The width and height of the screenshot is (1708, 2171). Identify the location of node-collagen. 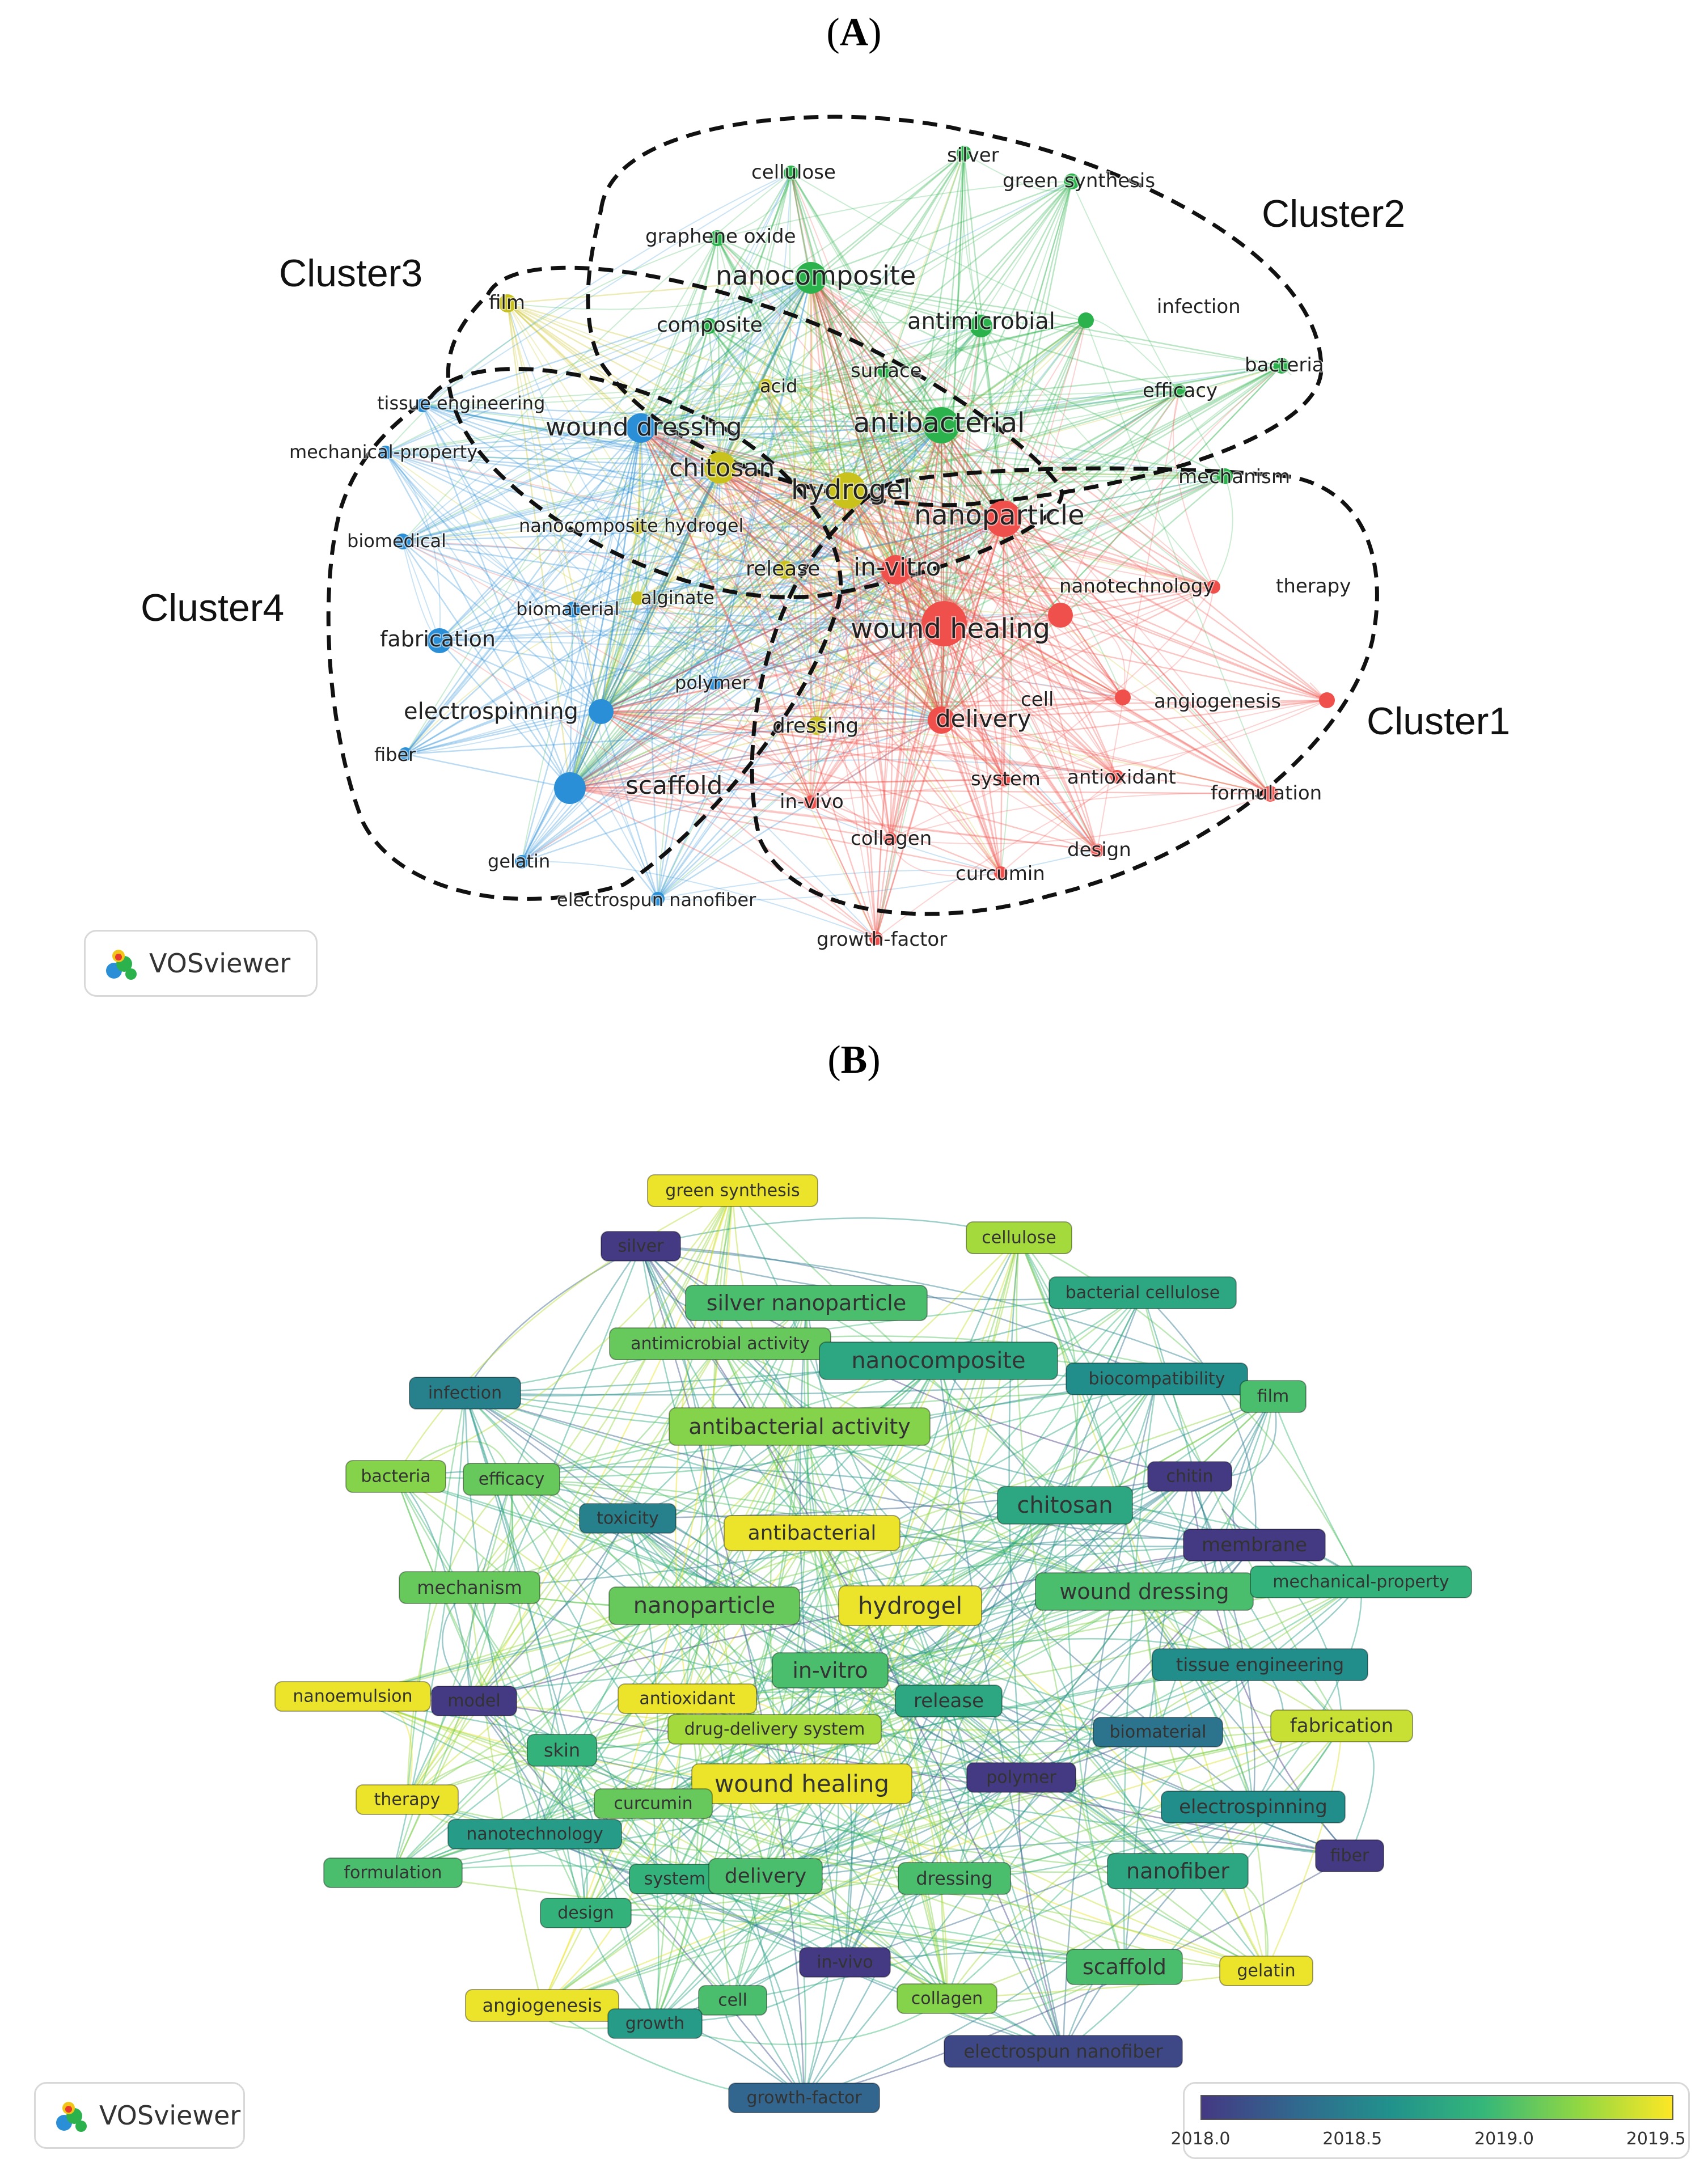
(890, 839).